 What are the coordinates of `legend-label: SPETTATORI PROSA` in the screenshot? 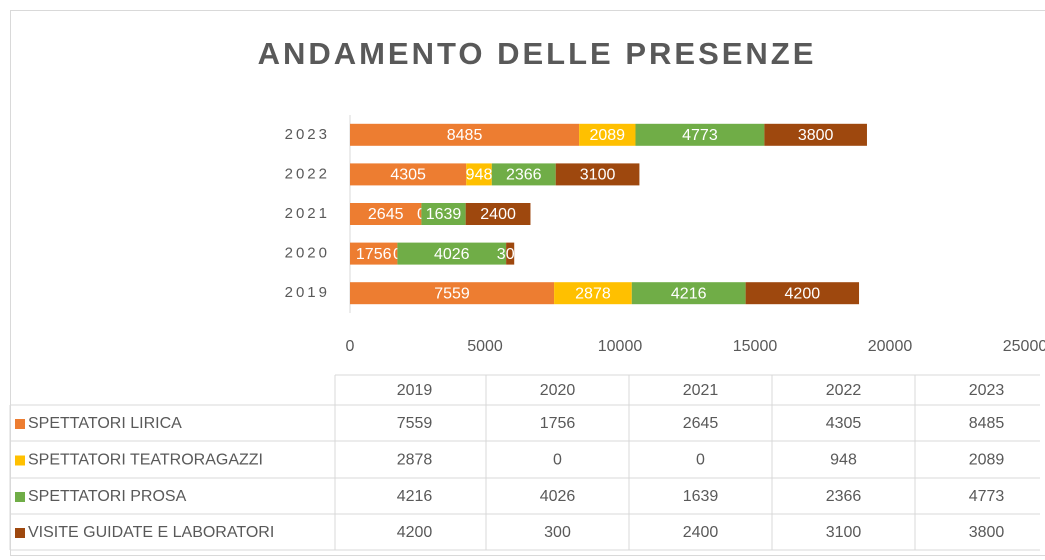 It's located at (107, 496).